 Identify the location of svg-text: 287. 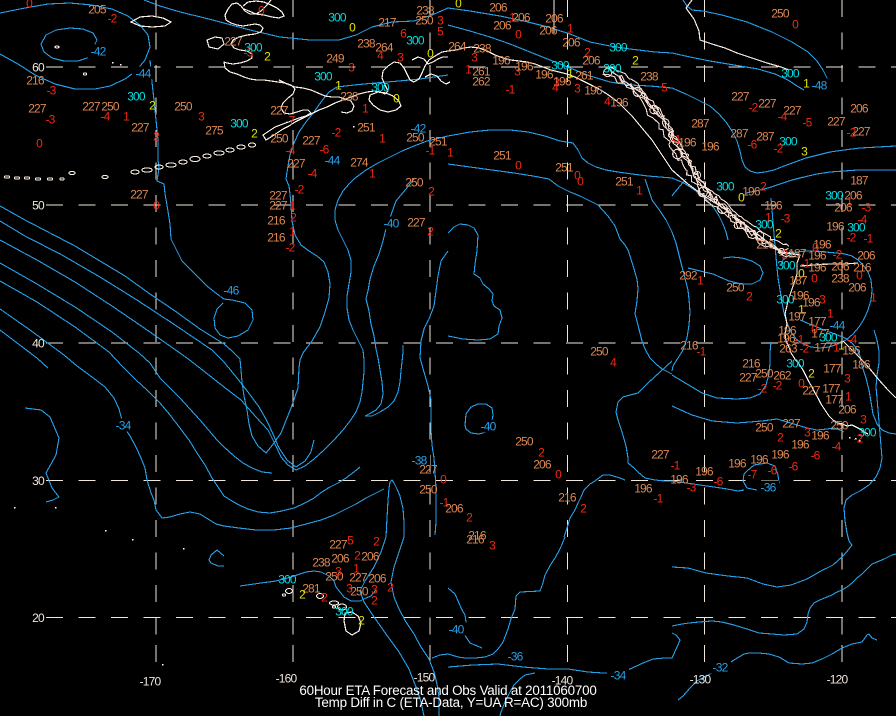
(739, 134).